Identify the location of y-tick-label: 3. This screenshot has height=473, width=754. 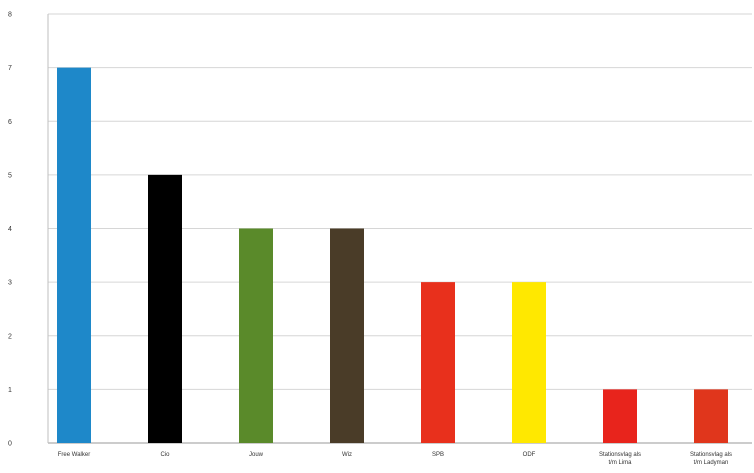
(10, 283).